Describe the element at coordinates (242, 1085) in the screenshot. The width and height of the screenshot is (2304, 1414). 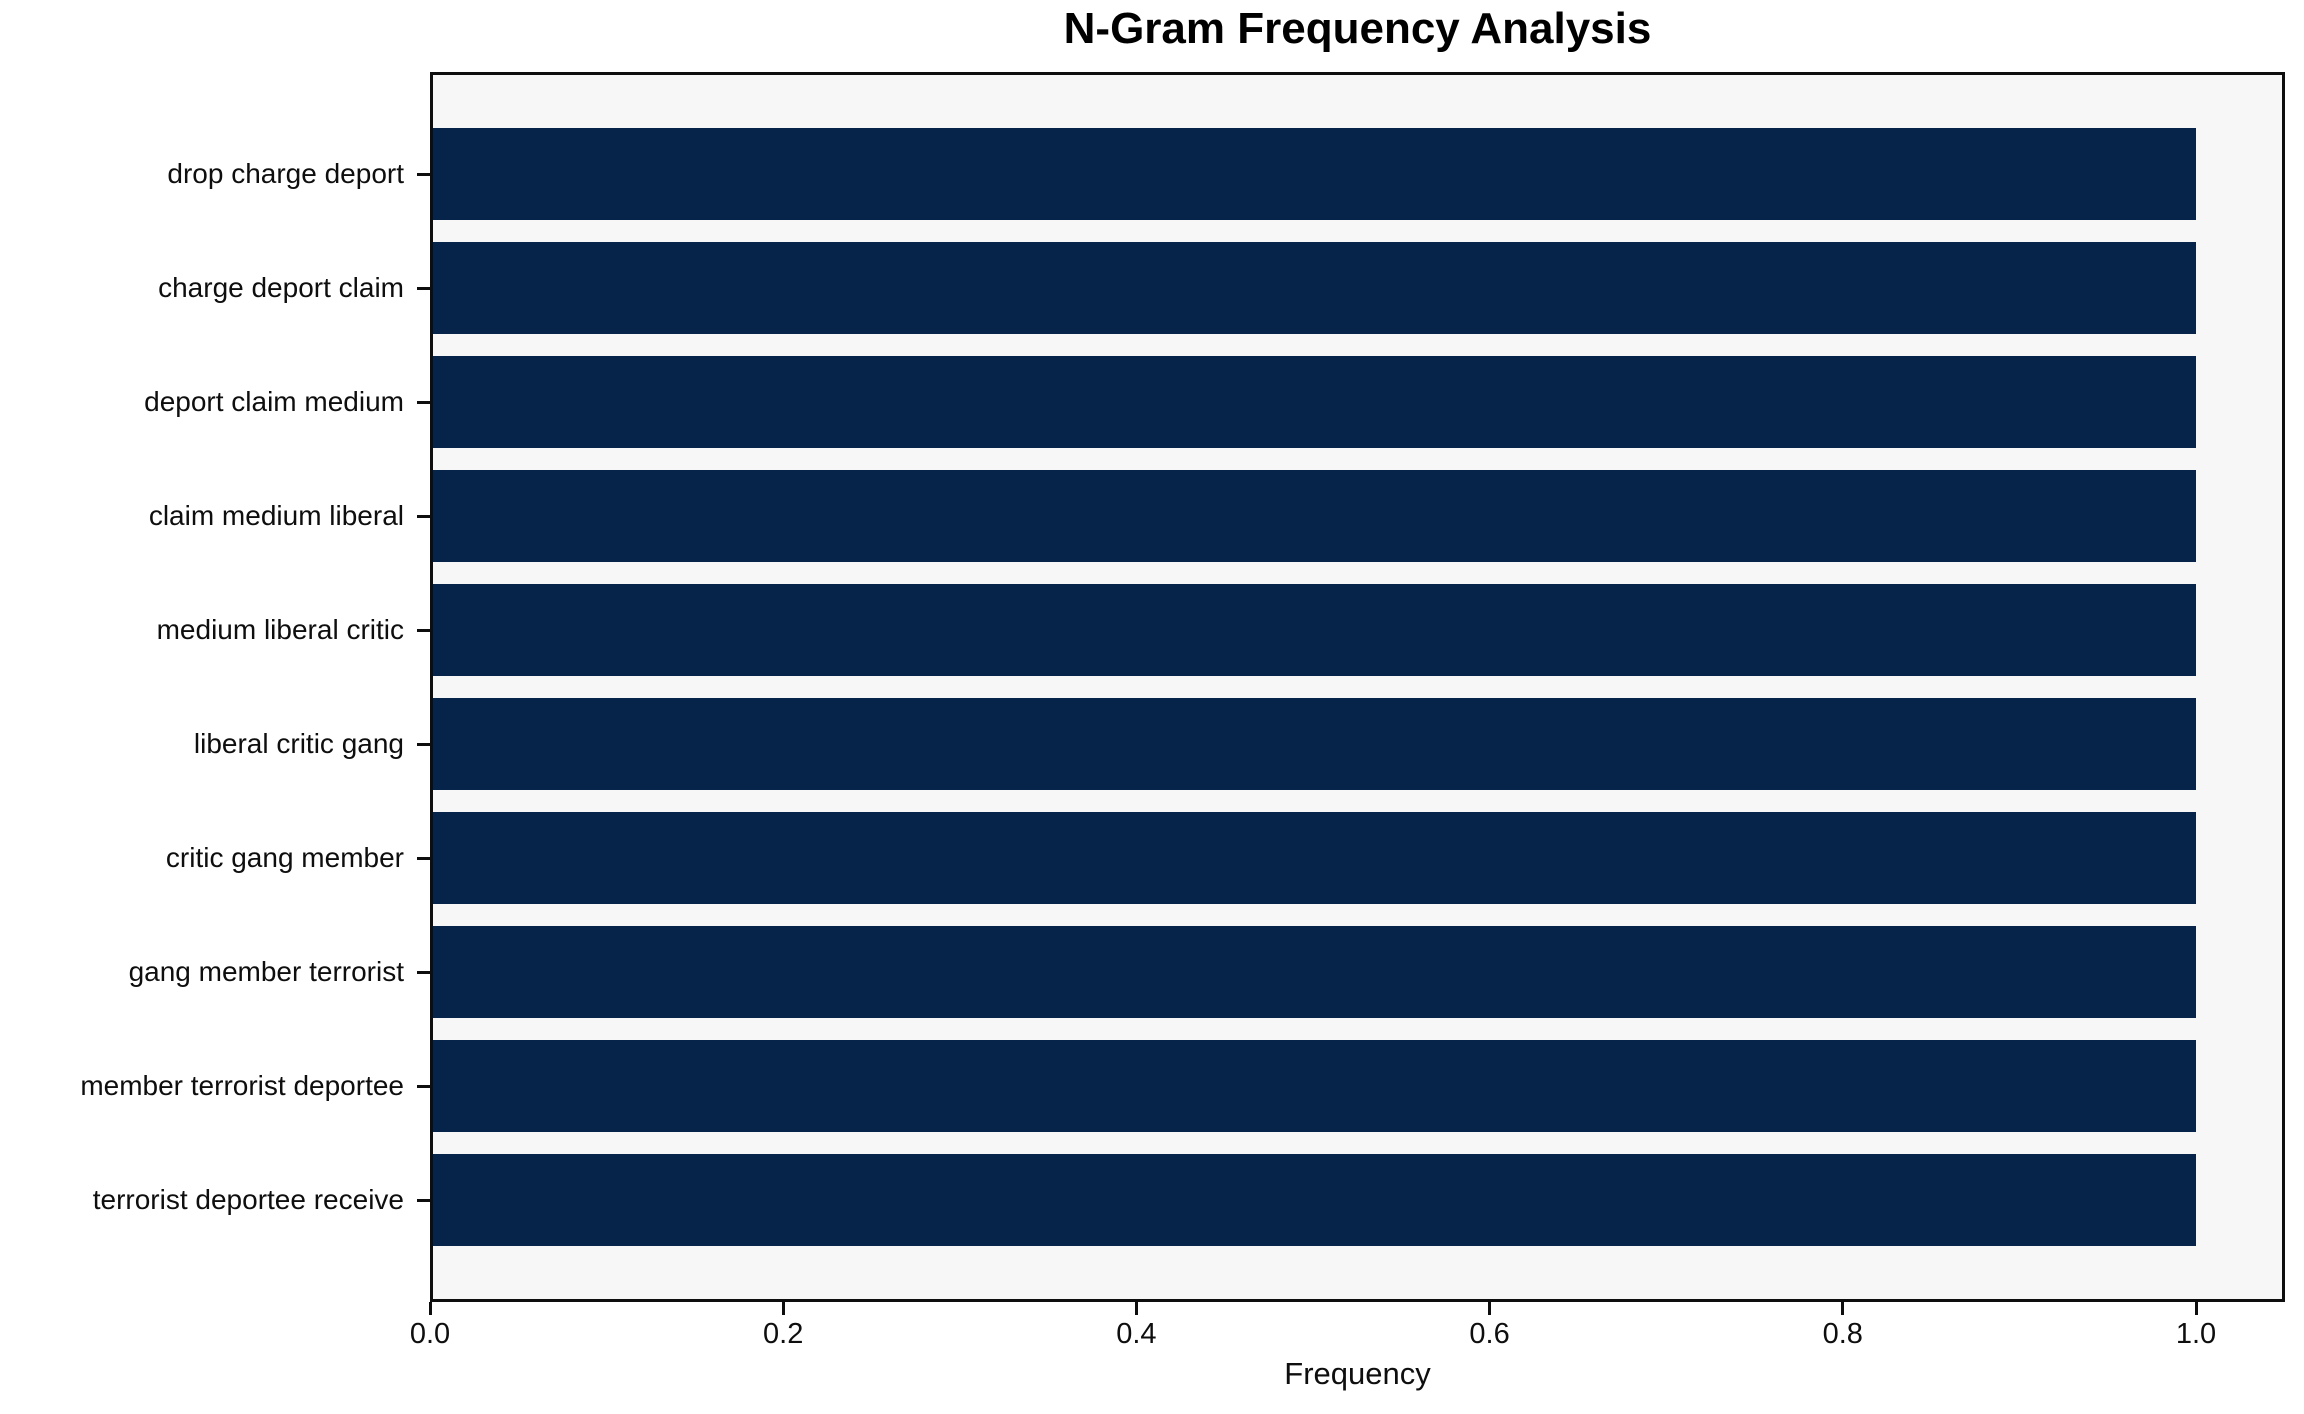
I see `y-tick-label: member terrorist deportee` at that location.